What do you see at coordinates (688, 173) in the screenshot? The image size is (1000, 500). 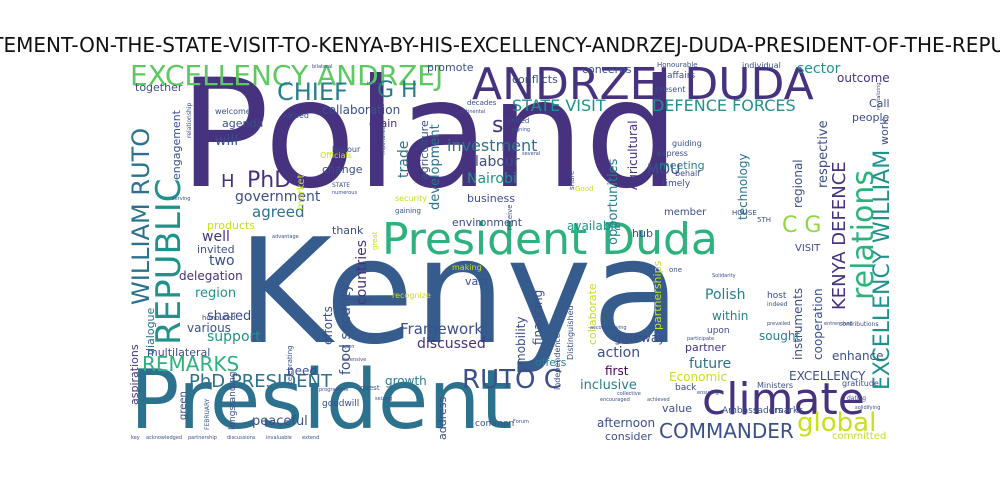 I see `word: behalf` at bounding box center [688, 173].